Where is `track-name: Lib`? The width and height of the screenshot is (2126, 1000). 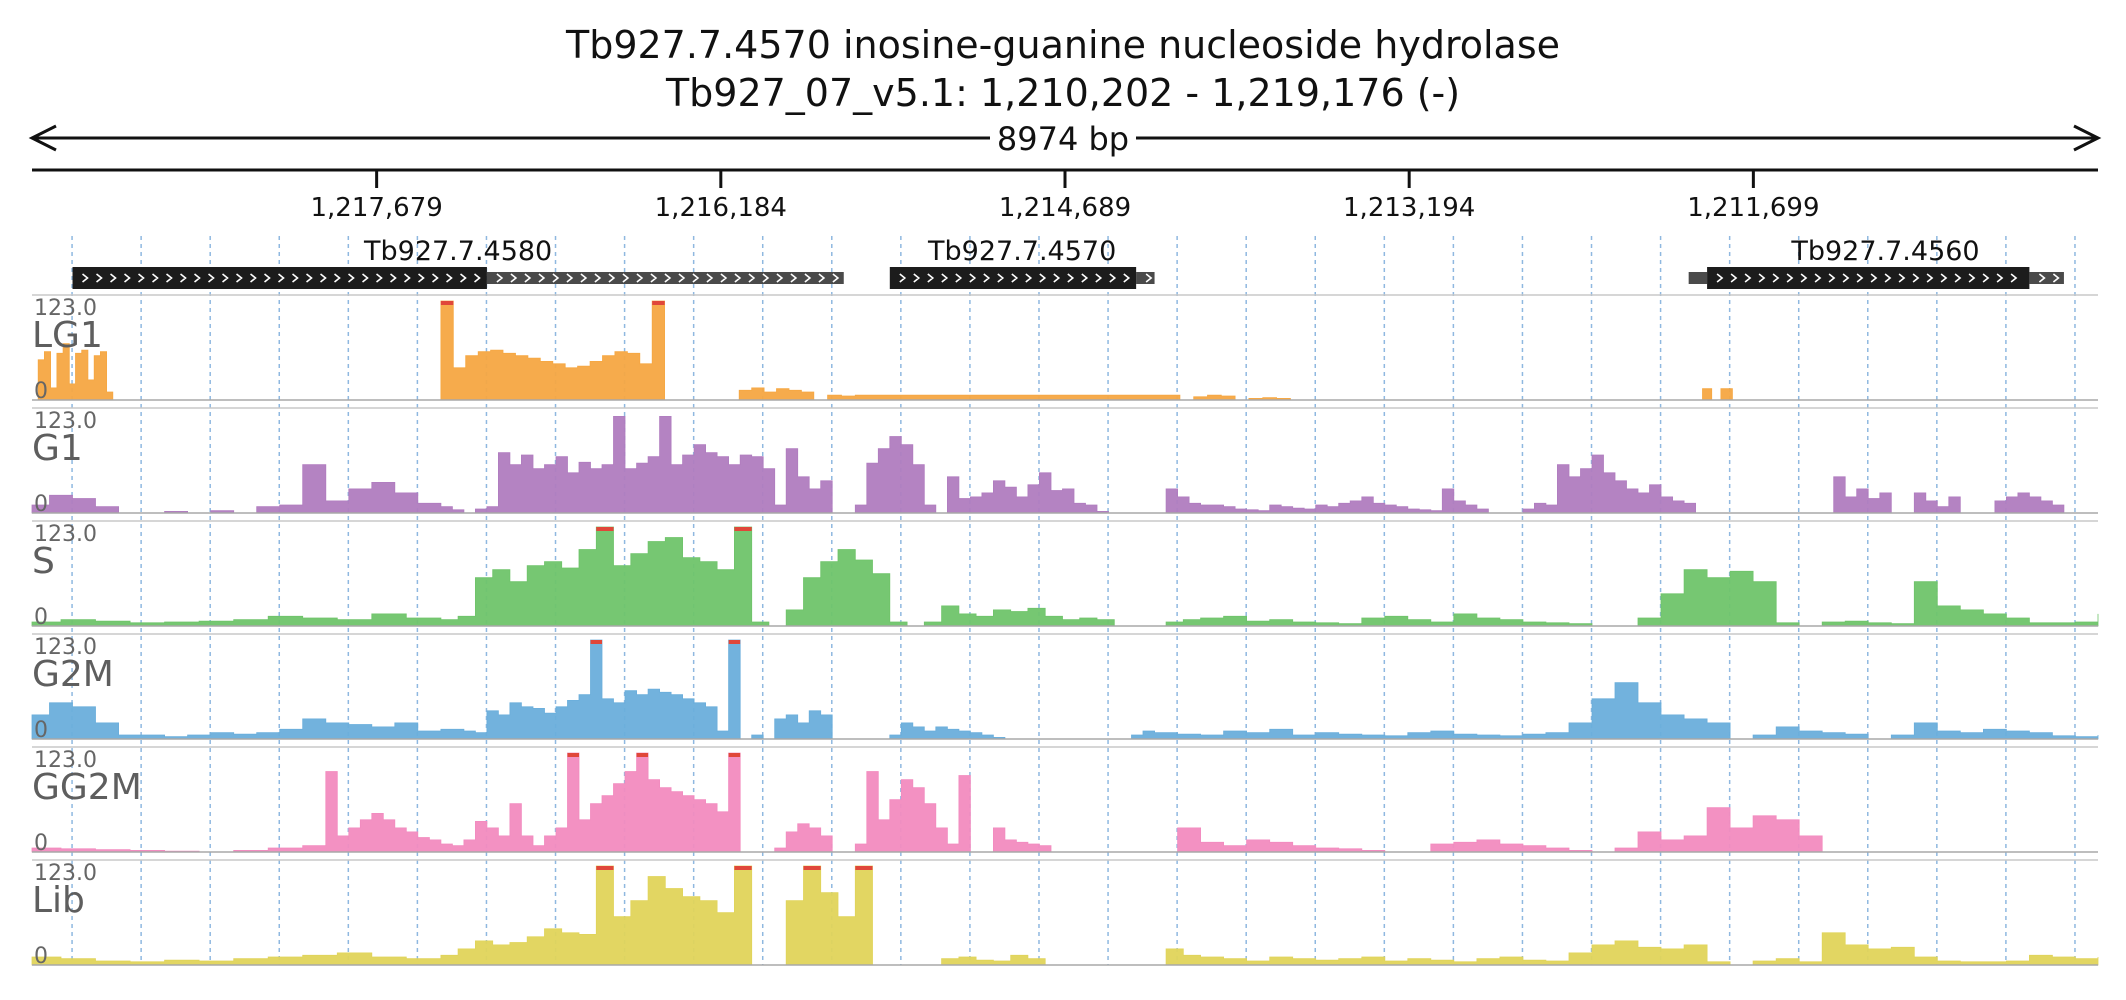 track-name: Lib is located at coordinates (58, 900).